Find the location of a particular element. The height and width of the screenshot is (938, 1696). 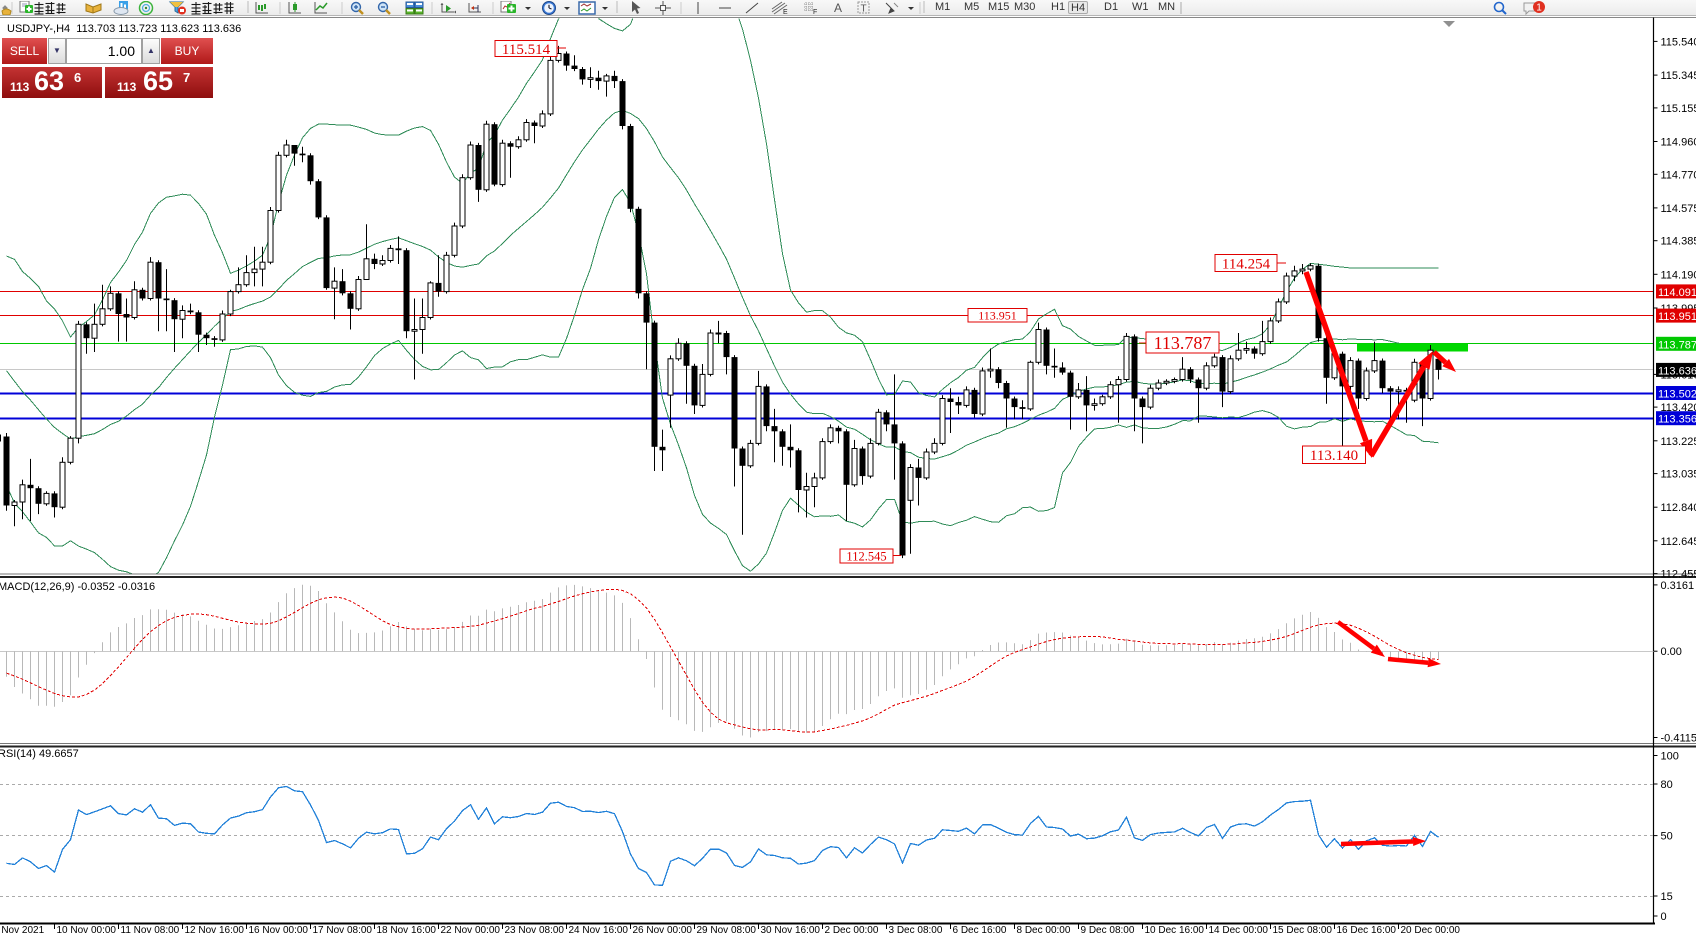

svg-text: 114.190 is located at coordinates (1678, 275).